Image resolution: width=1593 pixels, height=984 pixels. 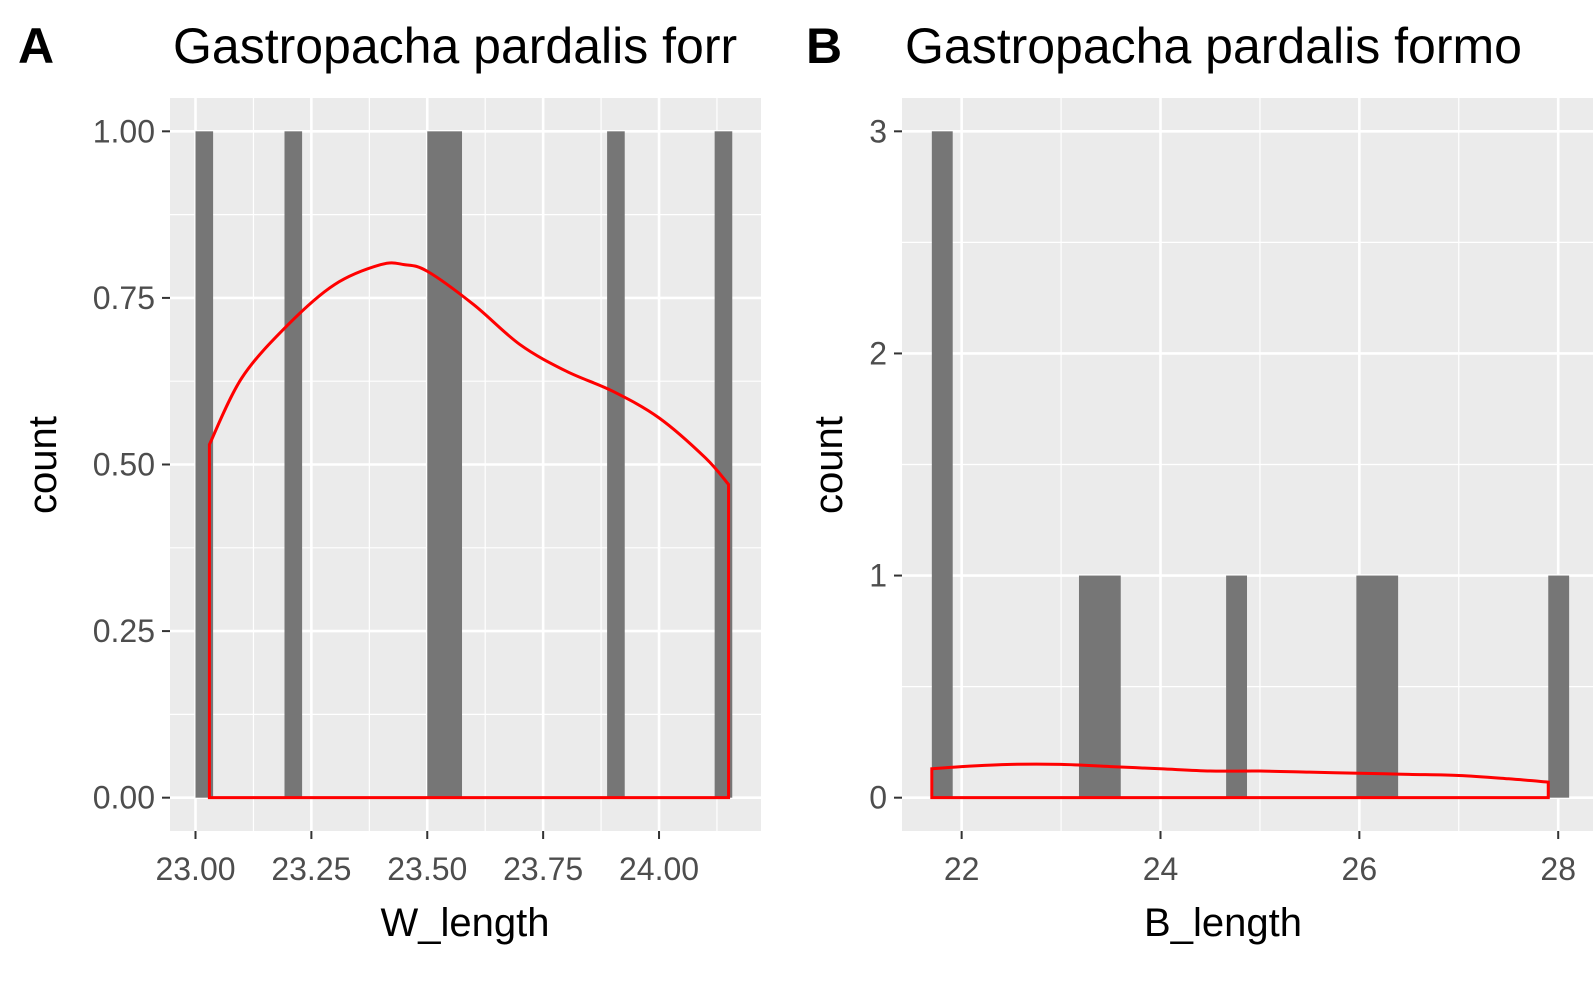 What do you see at coordinates (543, 869) in the screenshot?
I see `x-tick-label: 23.75` at bounding box center [543, 869].